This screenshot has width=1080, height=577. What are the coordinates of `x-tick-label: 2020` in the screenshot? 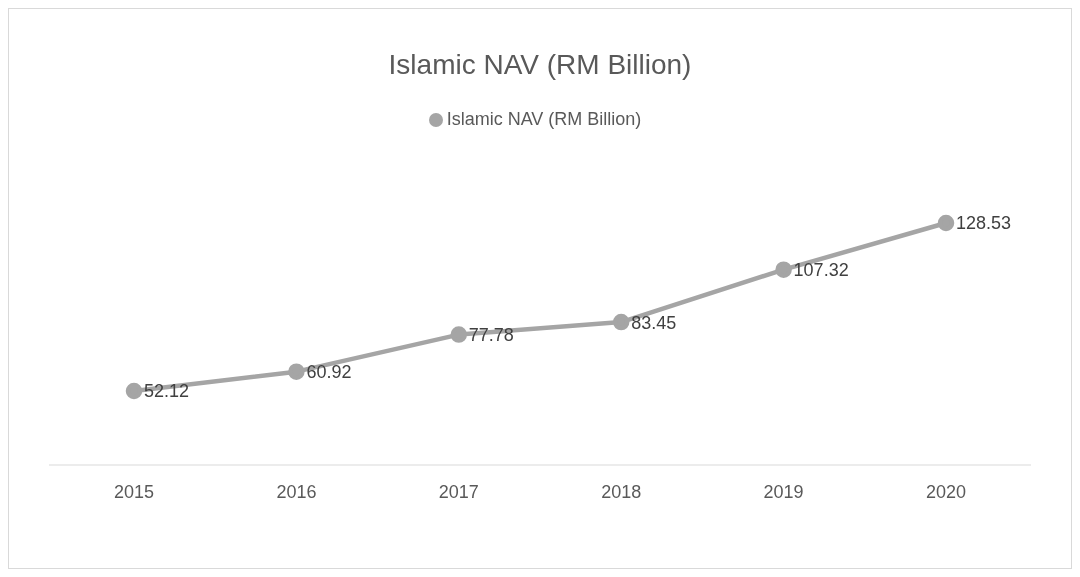 It's located at (946, 491).